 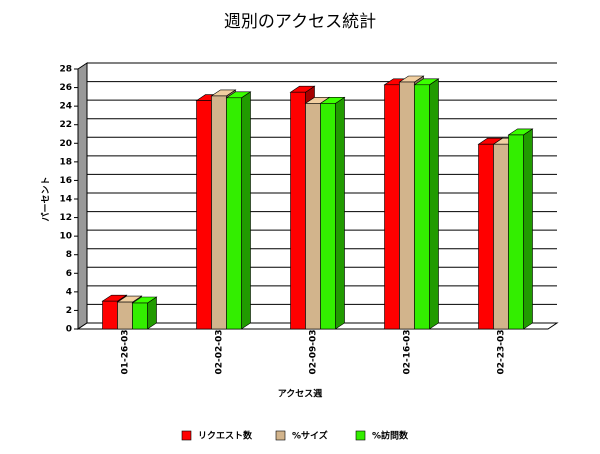 What do you see at coordinates (65, 162) in the screenshot?
I see `y-tick-label: 18` at bounding box center [65, 162].